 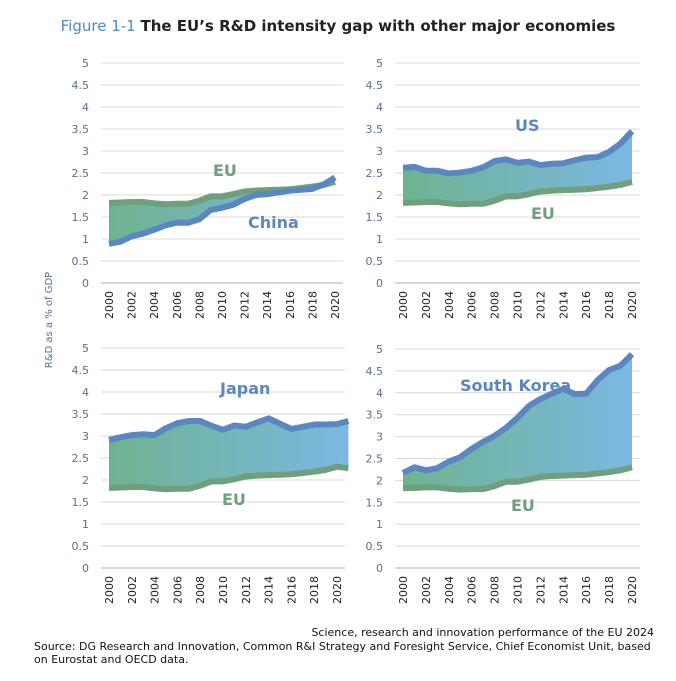 What do you see at coordinates (98, 26) in the screenshot?
I see `figure-number: Figure 1-1` at bounding box center [98, 26].